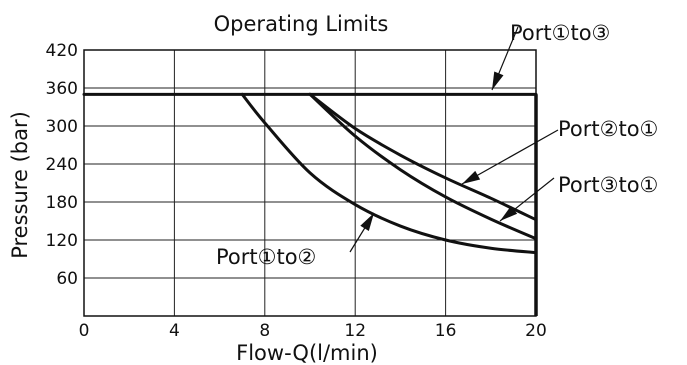  I want to click on x-axis-label: Flow-Q(l/min), so click(307, 353).